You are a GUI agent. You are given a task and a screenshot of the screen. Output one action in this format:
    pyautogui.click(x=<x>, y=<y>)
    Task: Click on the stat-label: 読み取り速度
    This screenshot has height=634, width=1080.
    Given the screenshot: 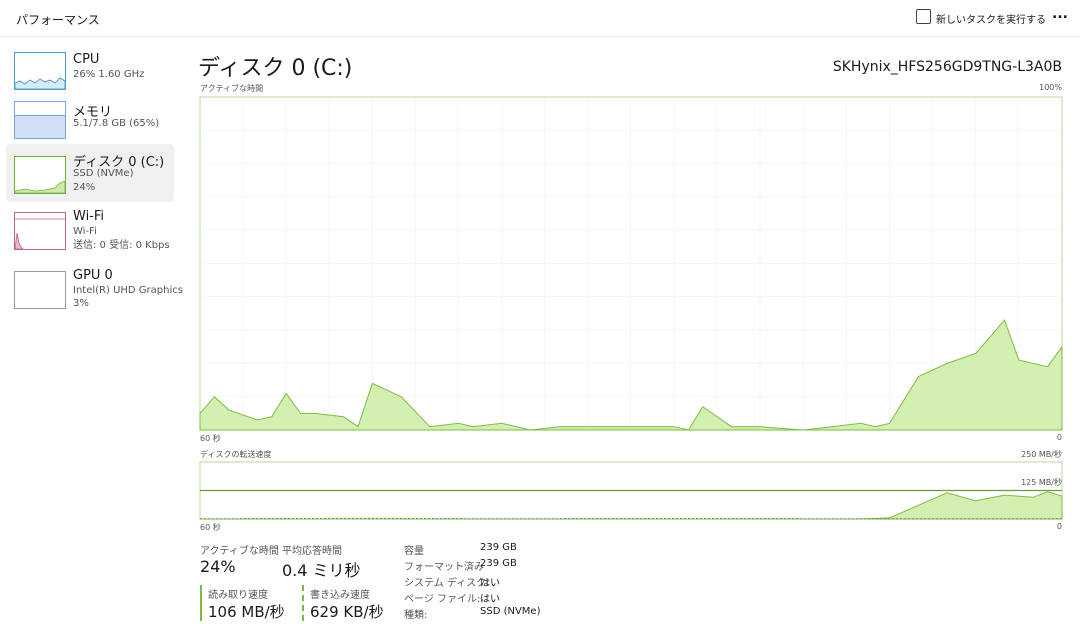 What is the action you would take?
    pyautogui.click(x=238, y=595)
    